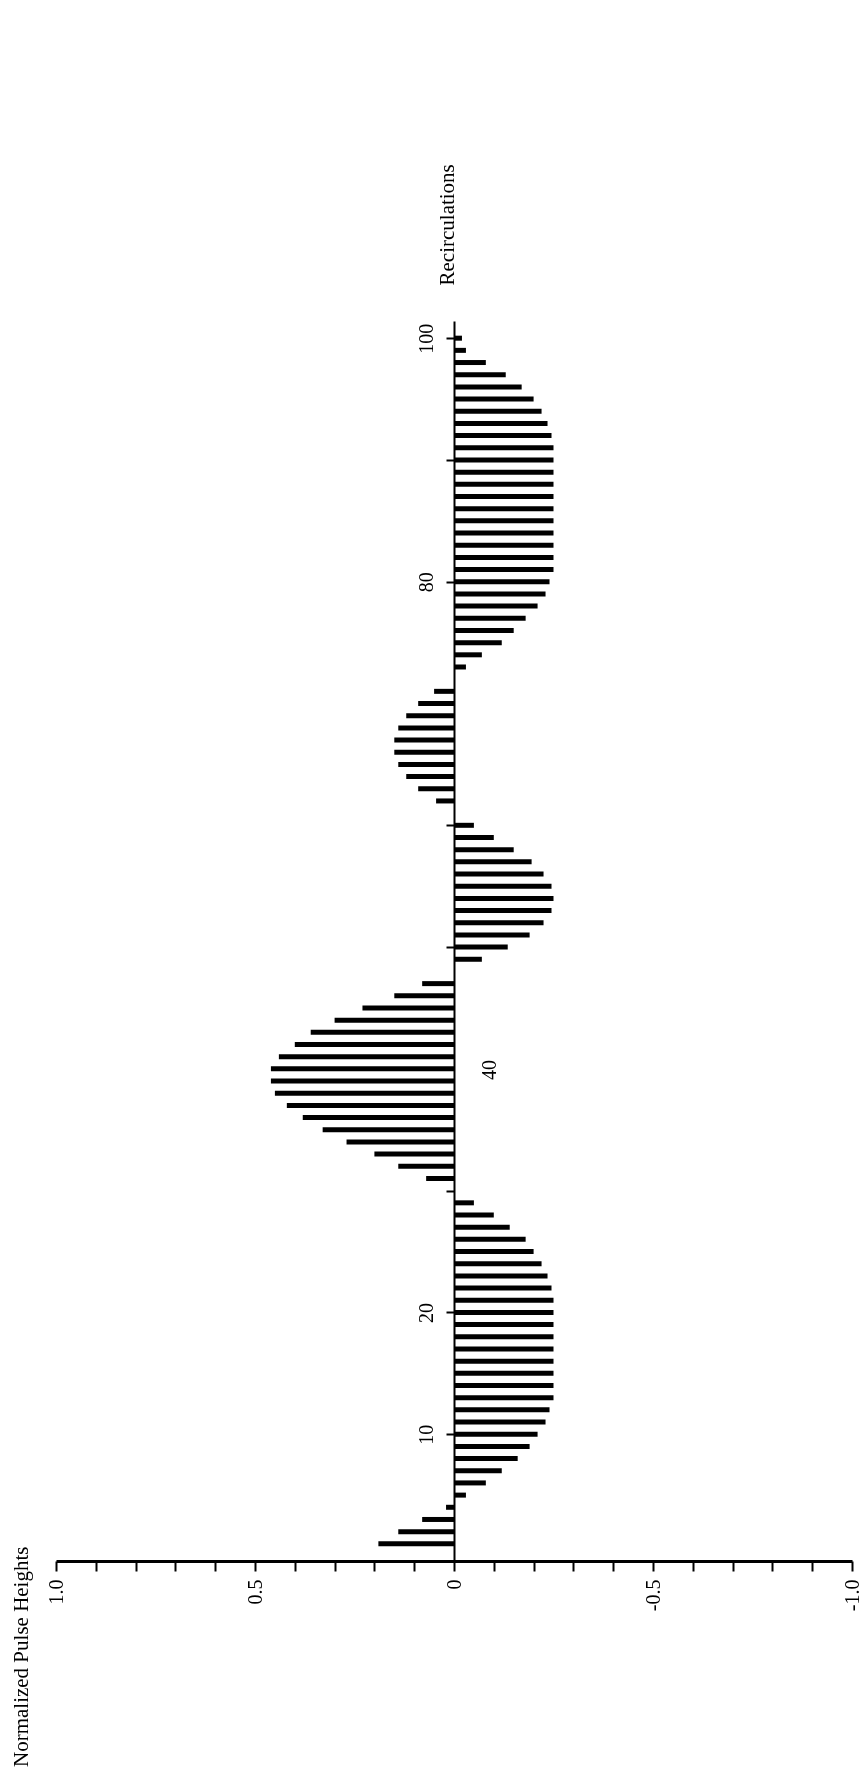  What do you see at coordinates (652, 1595) in the screenshot?
I see `x-tick-label: -0.5` at bounding box center [652, 1595].